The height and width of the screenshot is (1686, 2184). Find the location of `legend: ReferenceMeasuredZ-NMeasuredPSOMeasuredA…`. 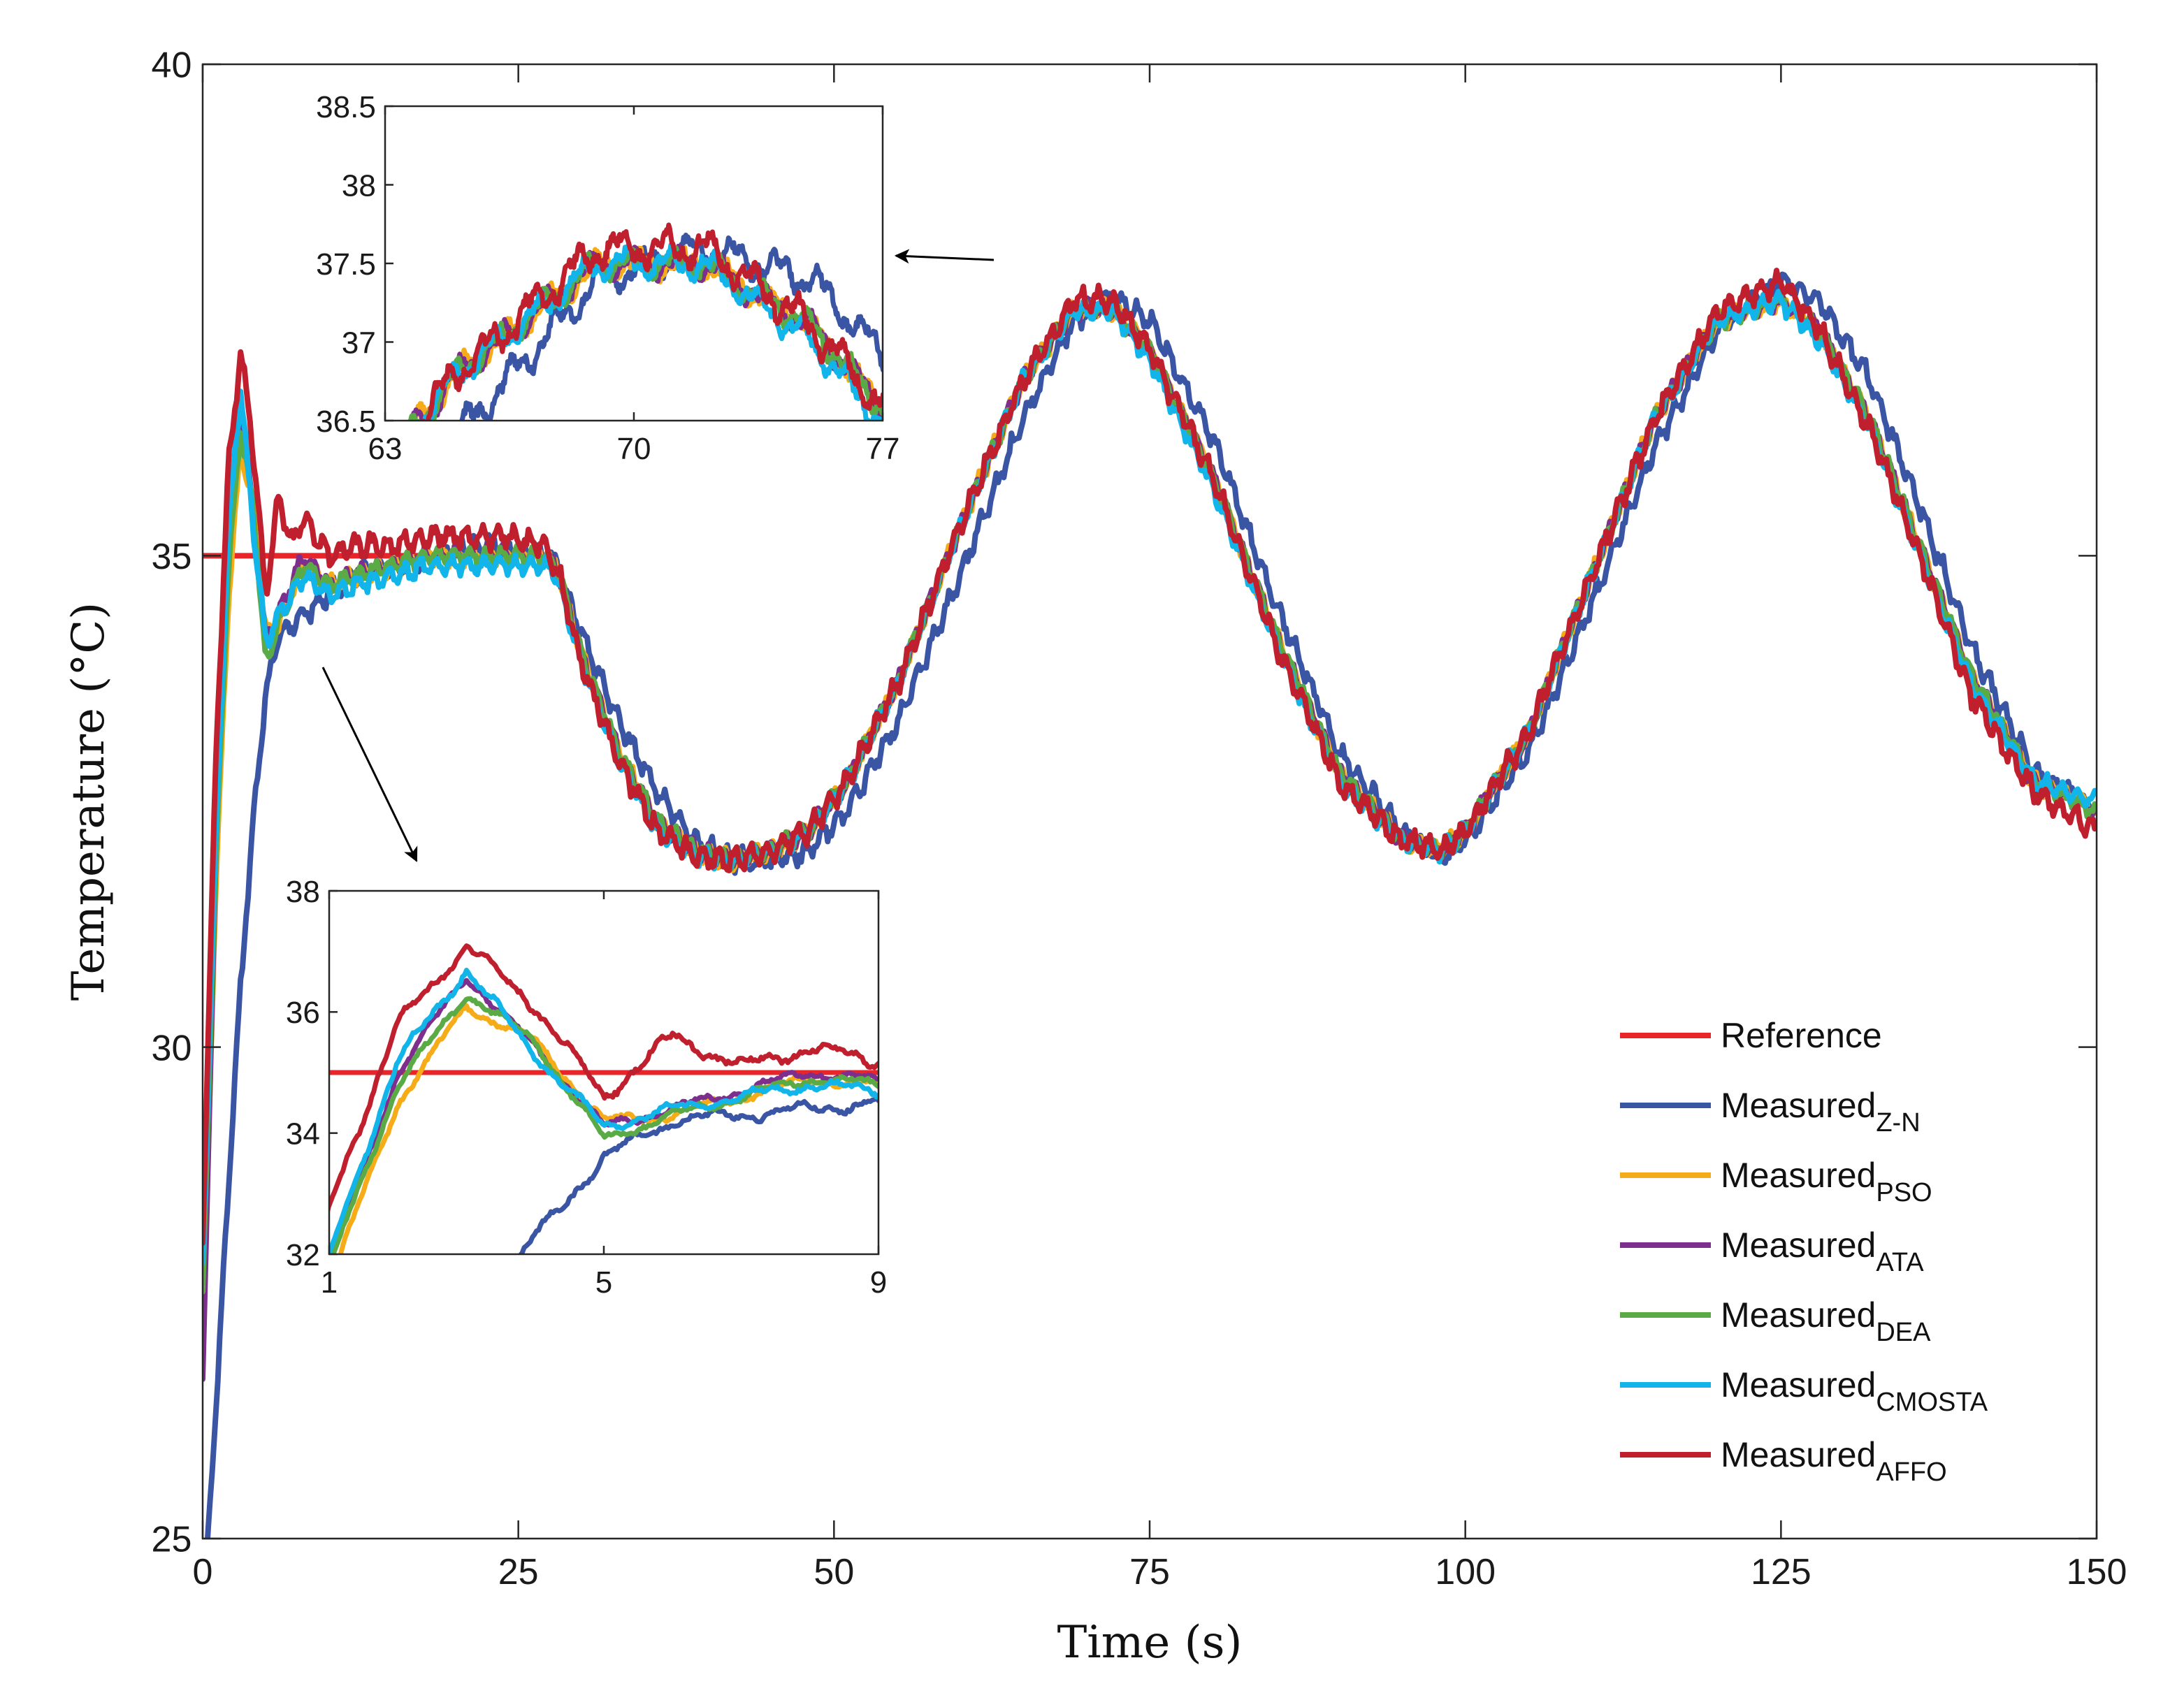

legend: ReferenceMeasuredZ-NMeasuredPSOMeasuredA… is located at coordinates (1831, 1246).